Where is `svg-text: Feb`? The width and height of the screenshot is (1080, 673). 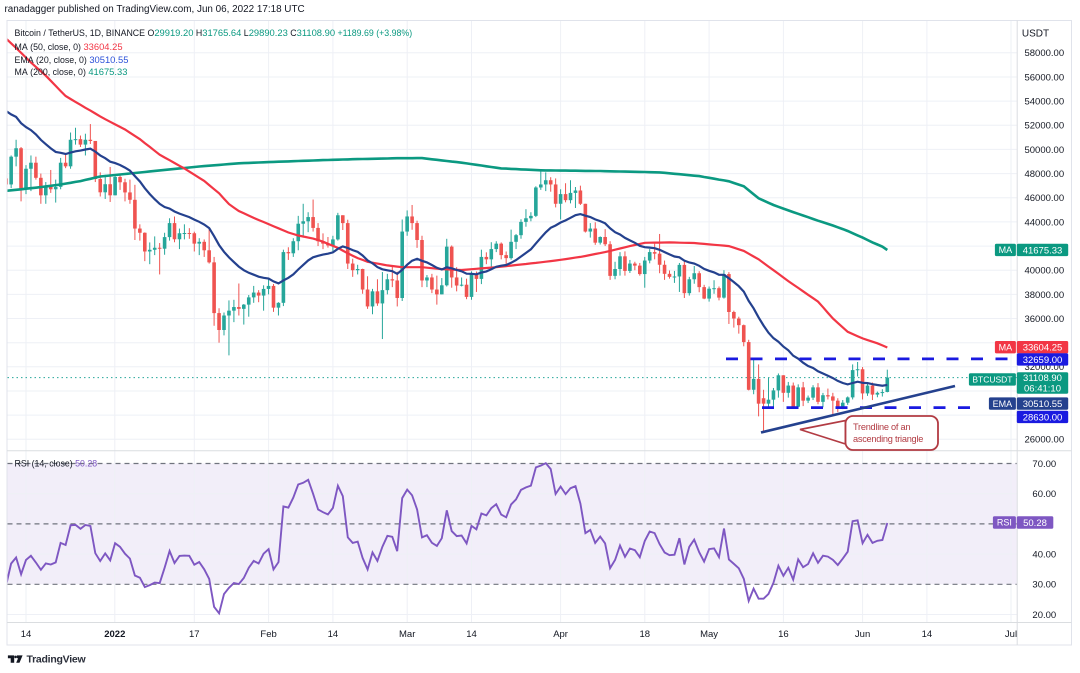
svg-text: Feb is located at coordinates (268, 634).